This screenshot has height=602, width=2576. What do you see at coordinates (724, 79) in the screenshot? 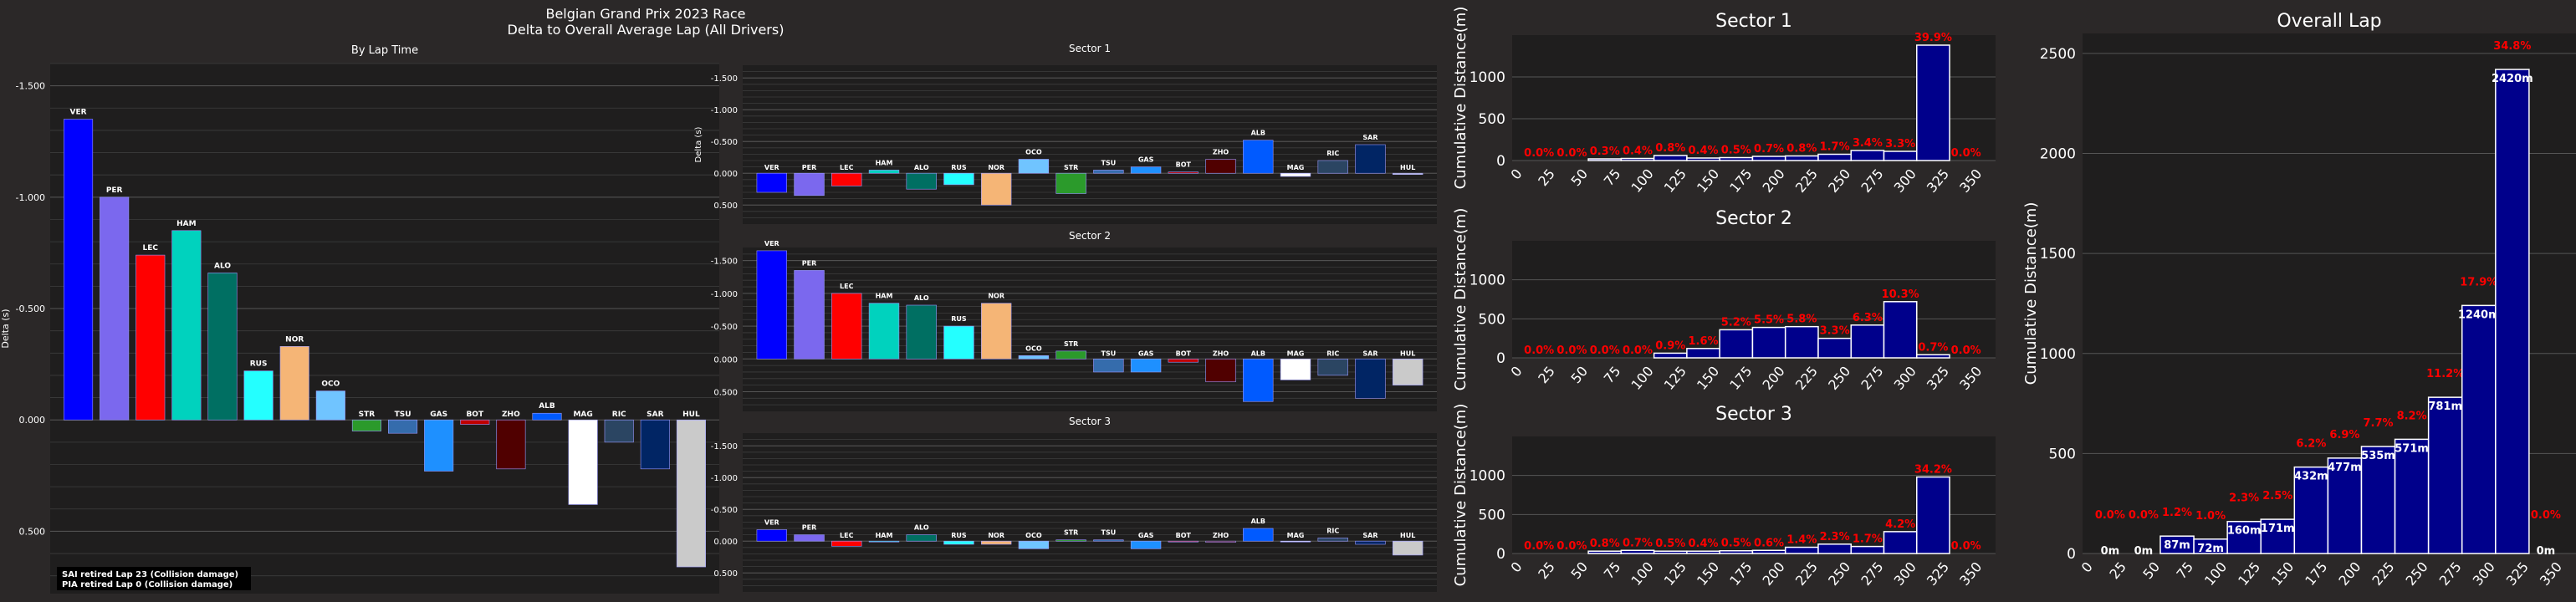
I see `sector-1-ytick-label: -1.500` at bounding box center [724, 79].